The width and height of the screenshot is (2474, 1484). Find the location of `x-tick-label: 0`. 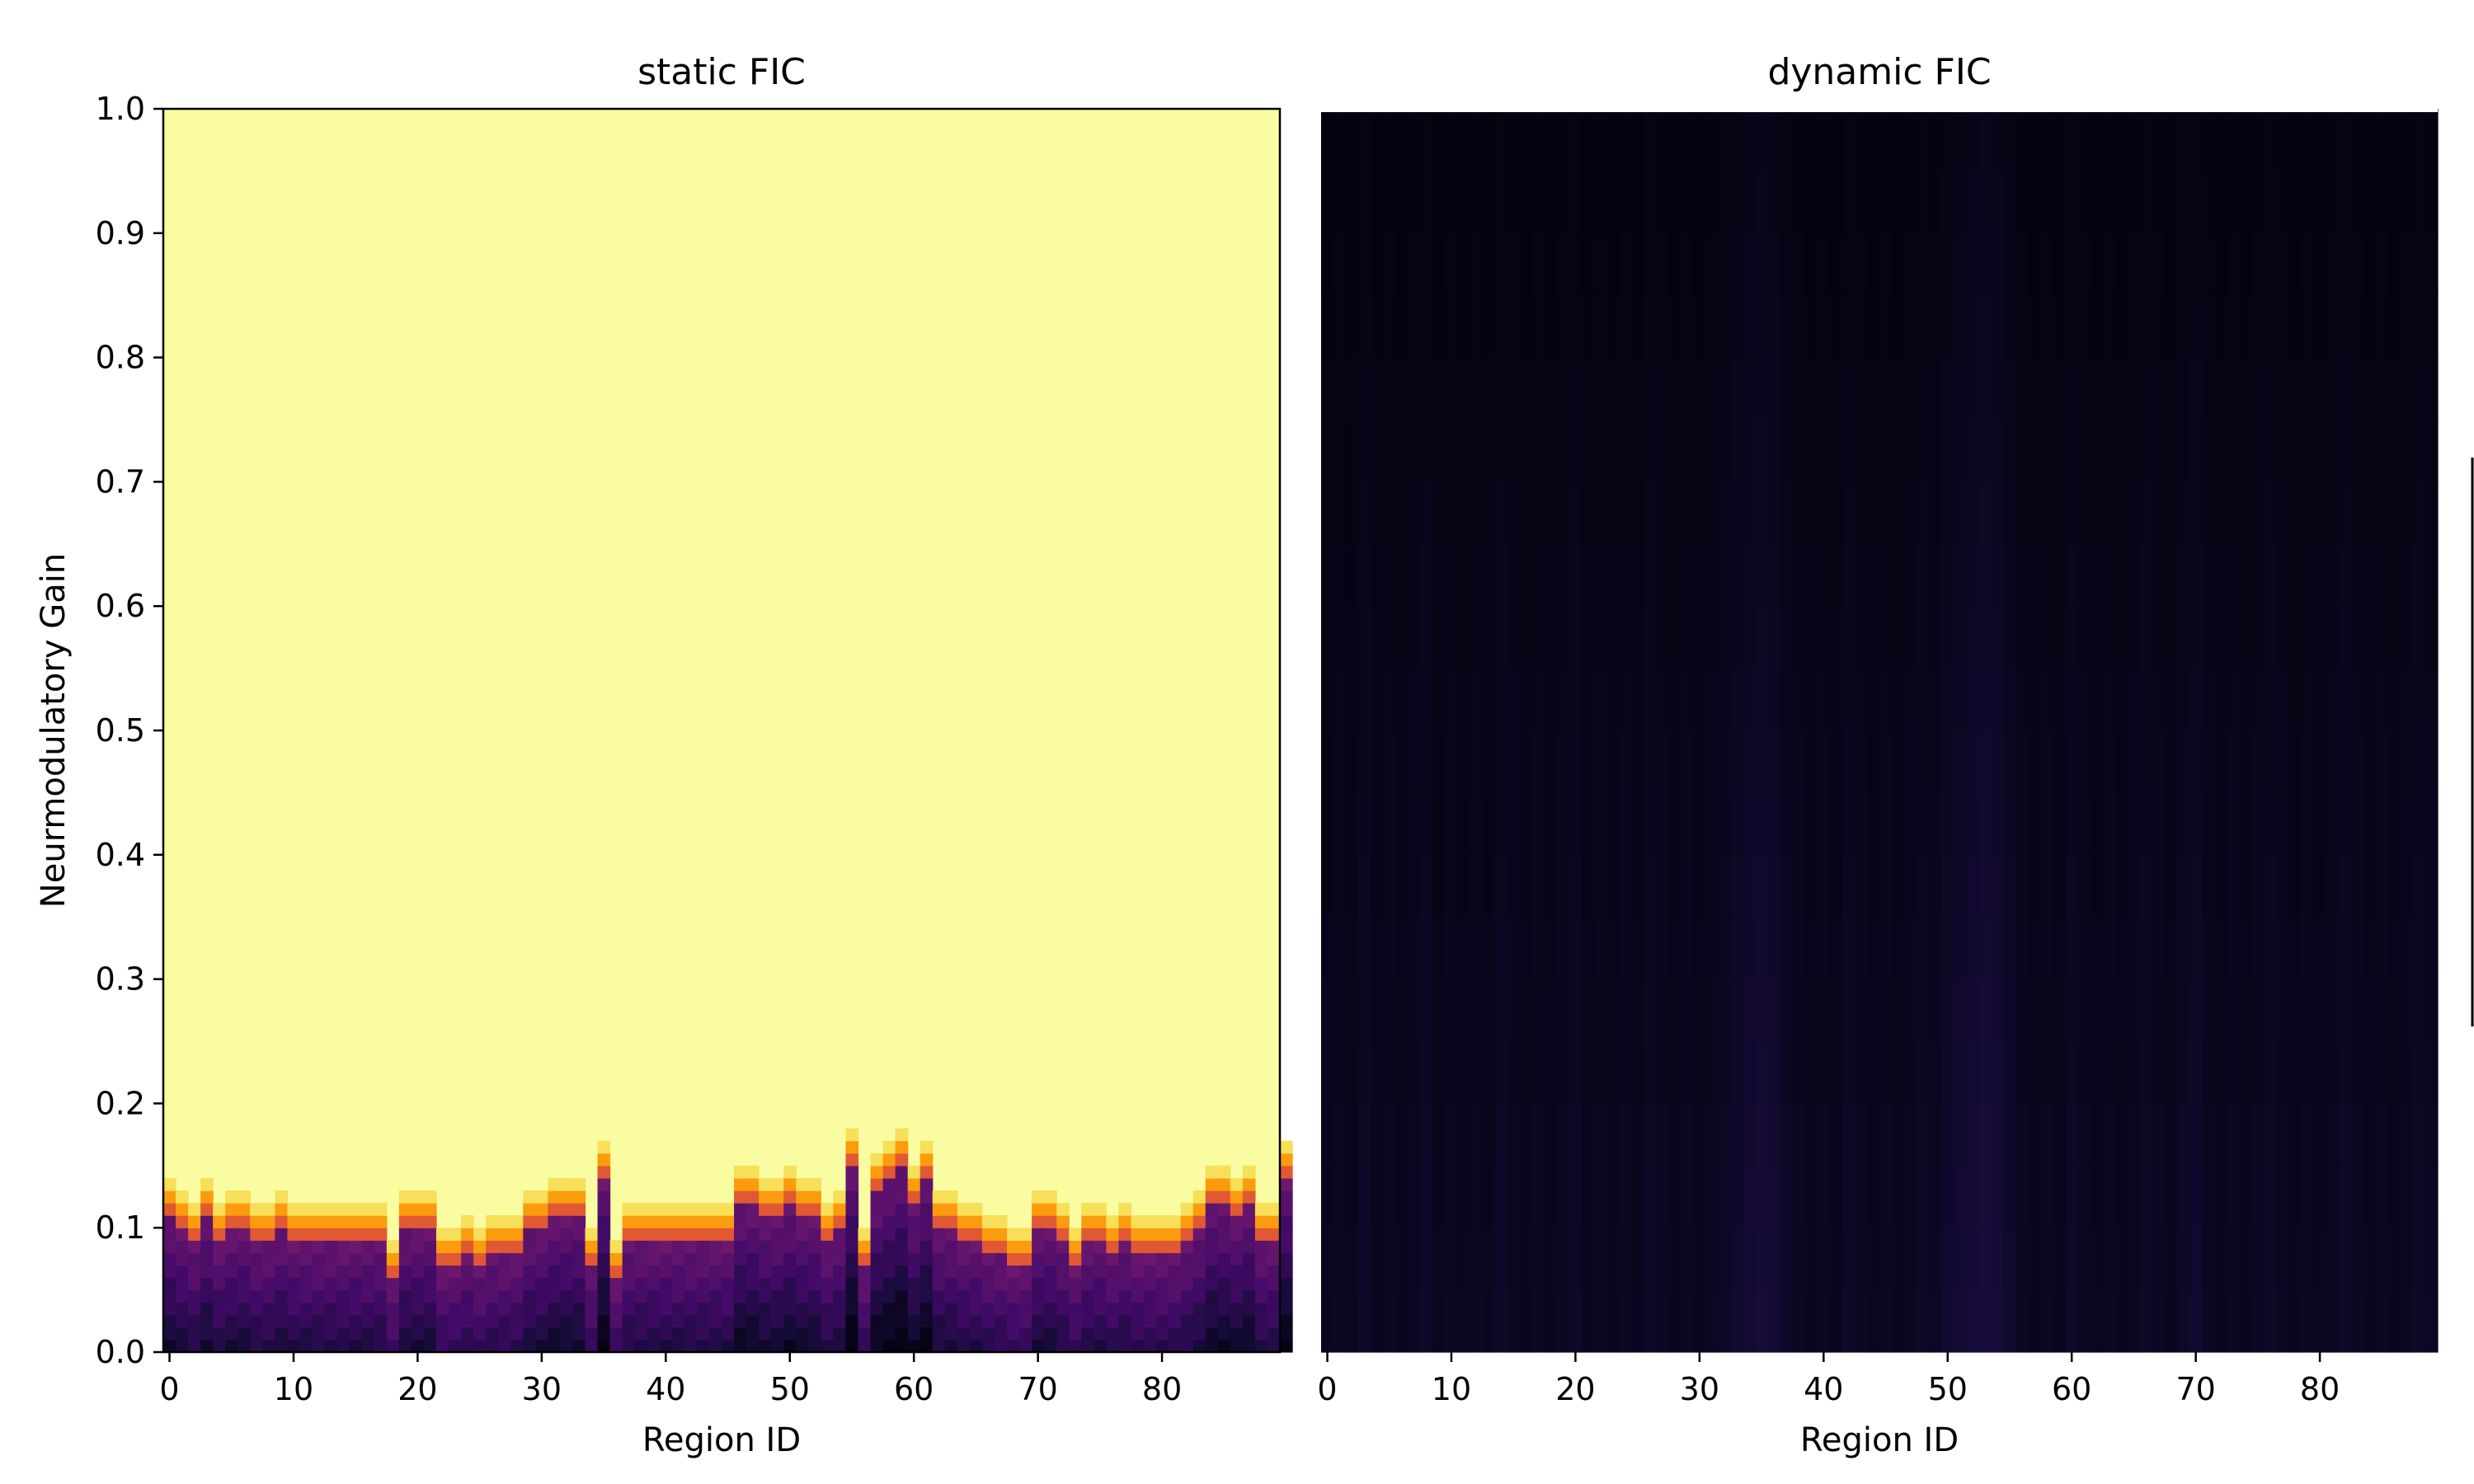

x-tick-label: 0 is located at coordinates (1327, 1389).